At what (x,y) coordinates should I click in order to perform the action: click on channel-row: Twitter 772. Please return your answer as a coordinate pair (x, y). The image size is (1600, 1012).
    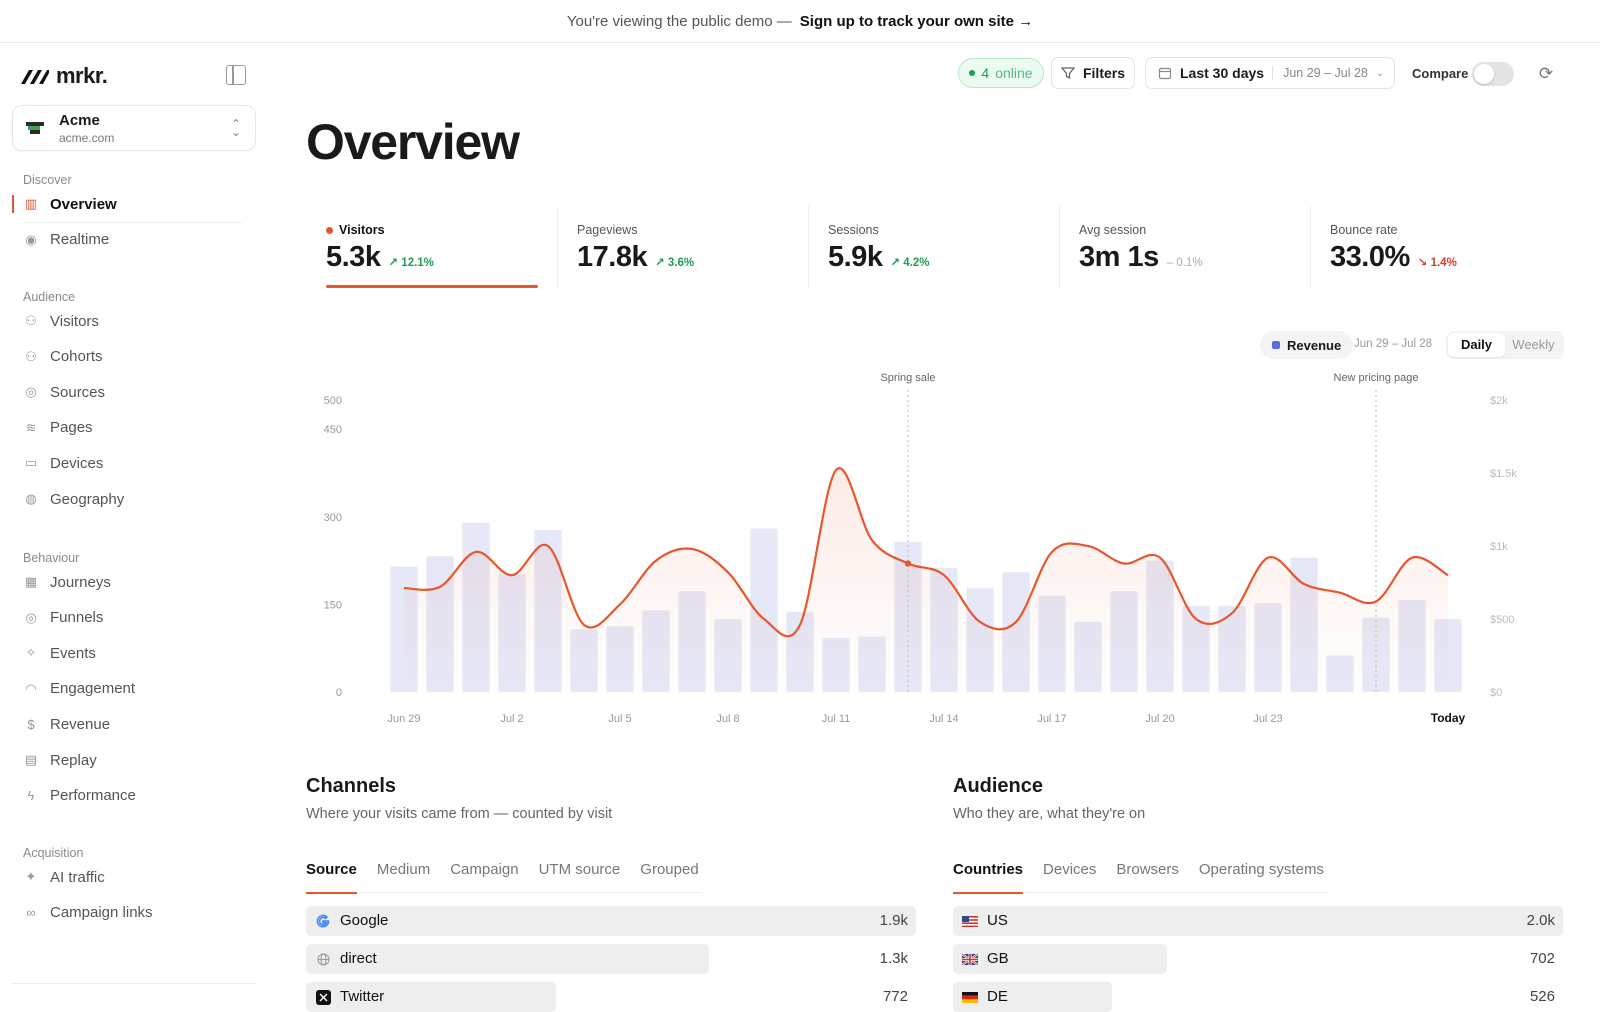
    Looking at the image, I should click on (611, 997).